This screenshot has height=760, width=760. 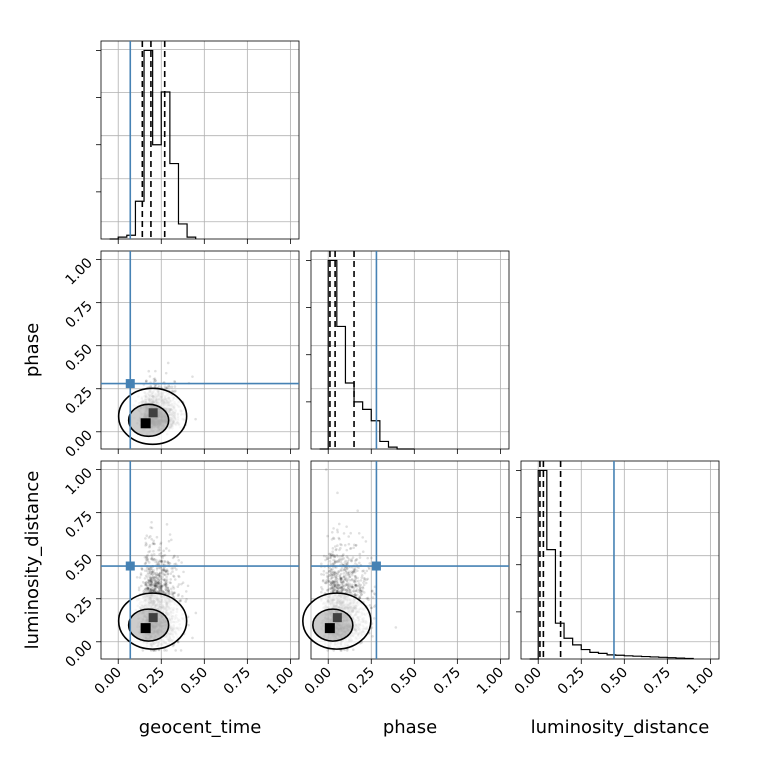 What do you see at coordinates (367, 354) in the screenshot?
I see `histogram-phase` at bounding box center [367, 354].